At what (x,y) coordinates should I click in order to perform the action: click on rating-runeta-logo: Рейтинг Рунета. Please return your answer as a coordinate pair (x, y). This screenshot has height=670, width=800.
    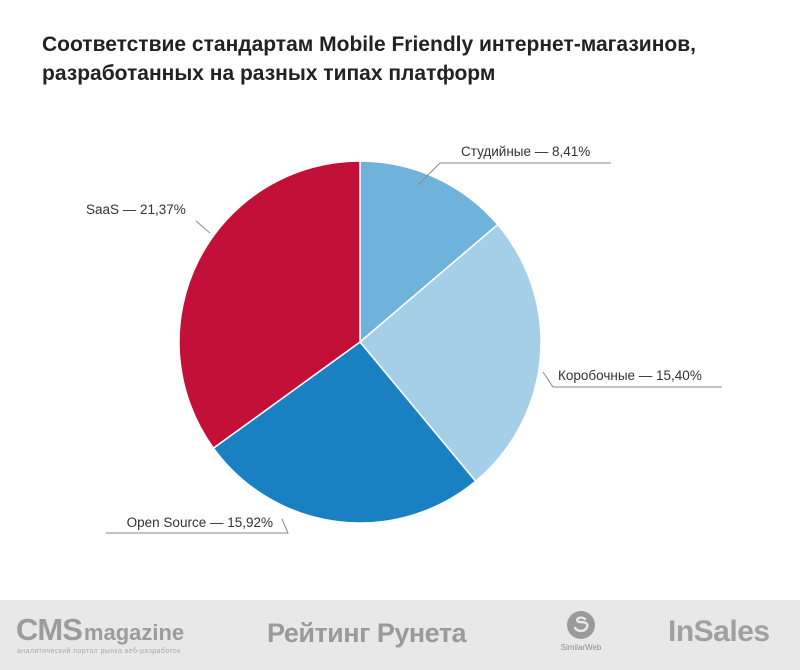
    Looking at the image, I should click on (367, 633).